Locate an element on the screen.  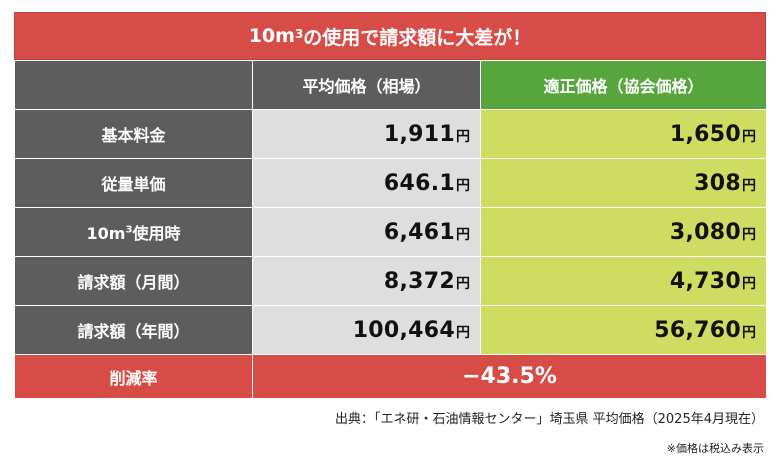
row-label-text: 従量単価 is located at coordinates (133, 184).